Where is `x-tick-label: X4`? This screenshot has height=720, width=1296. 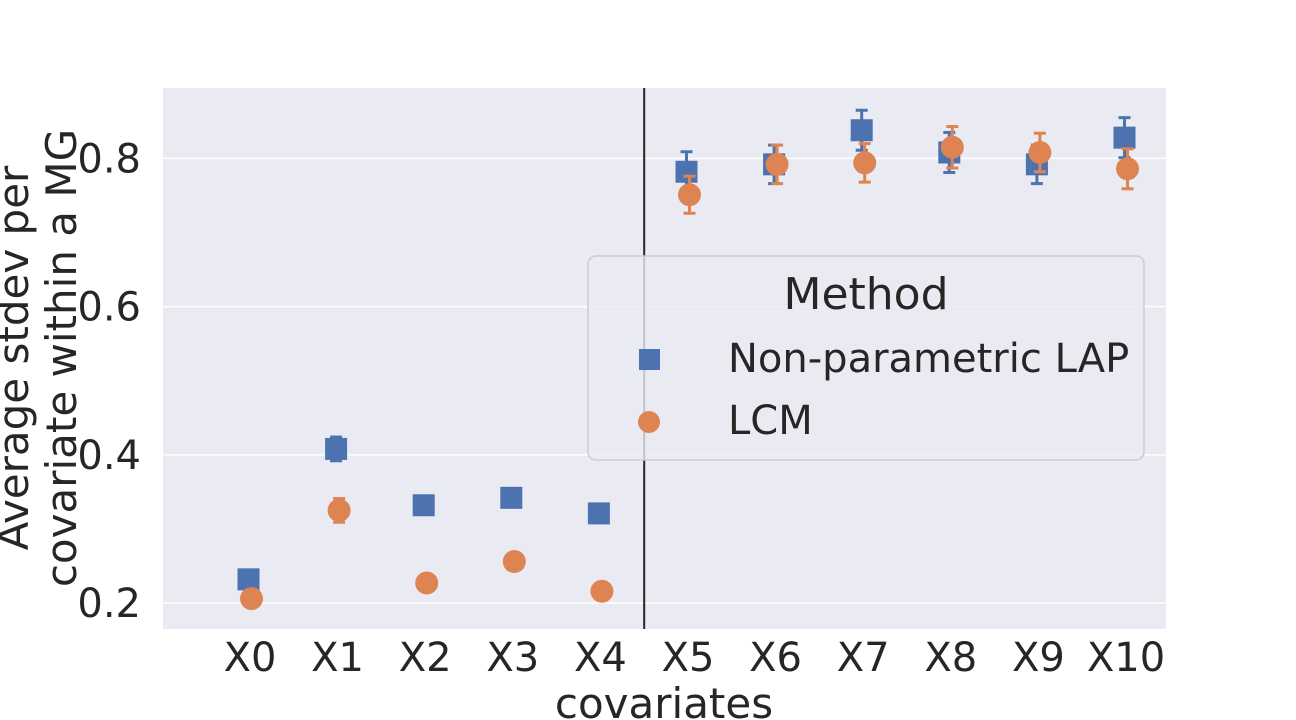 x-tick-label: X4 is located at coordinates (600, 658).